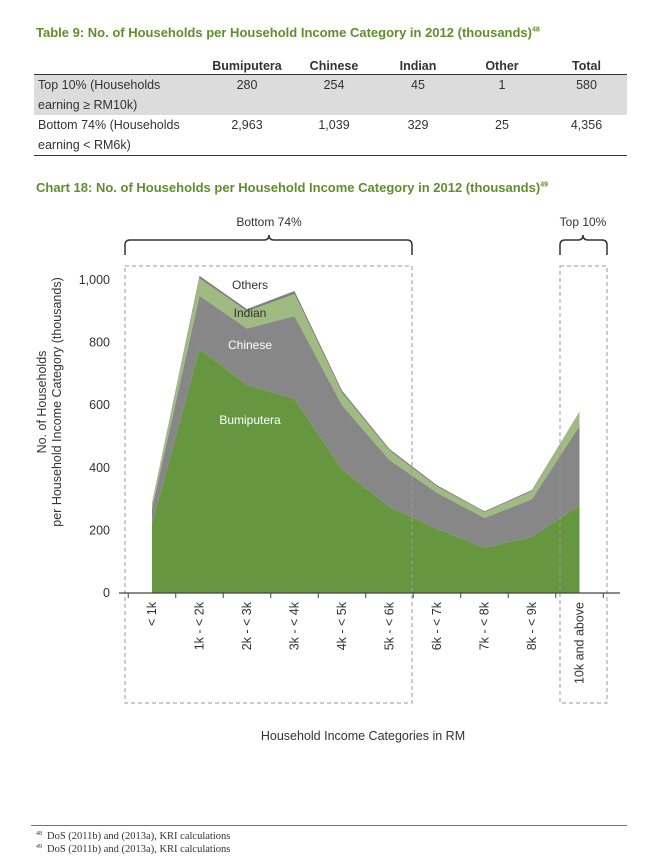 This screenshot has width=657, height=860. Describe the element at coordinates (88, 105) in the screenshot. I see `row-label-line2: earning ≥ RM10k)` at that location.